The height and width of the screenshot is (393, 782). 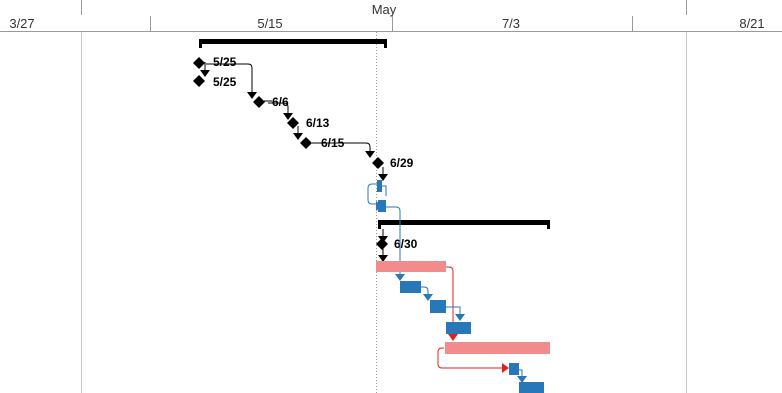 What do you see at coordinates (21, 23) in the screenshot?
I see `bottom-tier-label: 3/27` at bounding box center [21, 23].